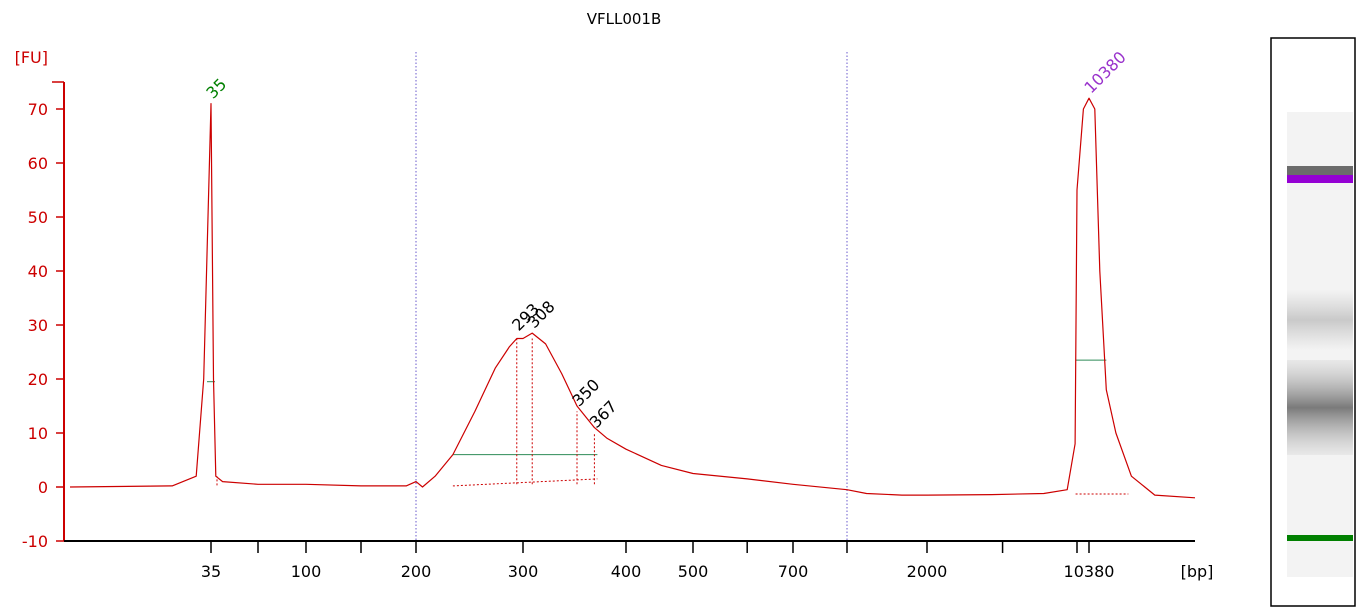  I want to click on gel-lane, so click(1313, 322).